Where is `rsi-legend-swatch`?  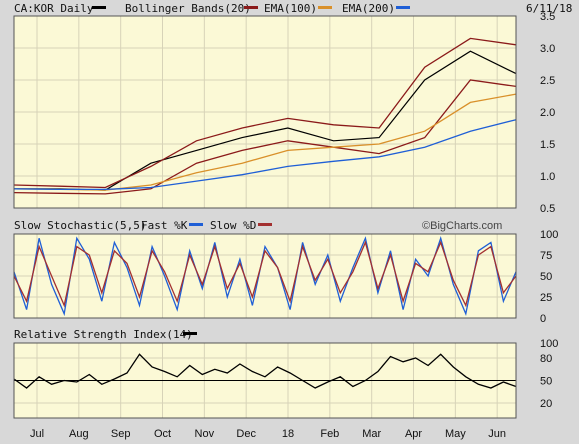
rsi-legend-swatch is located at coordinates (190, 333).